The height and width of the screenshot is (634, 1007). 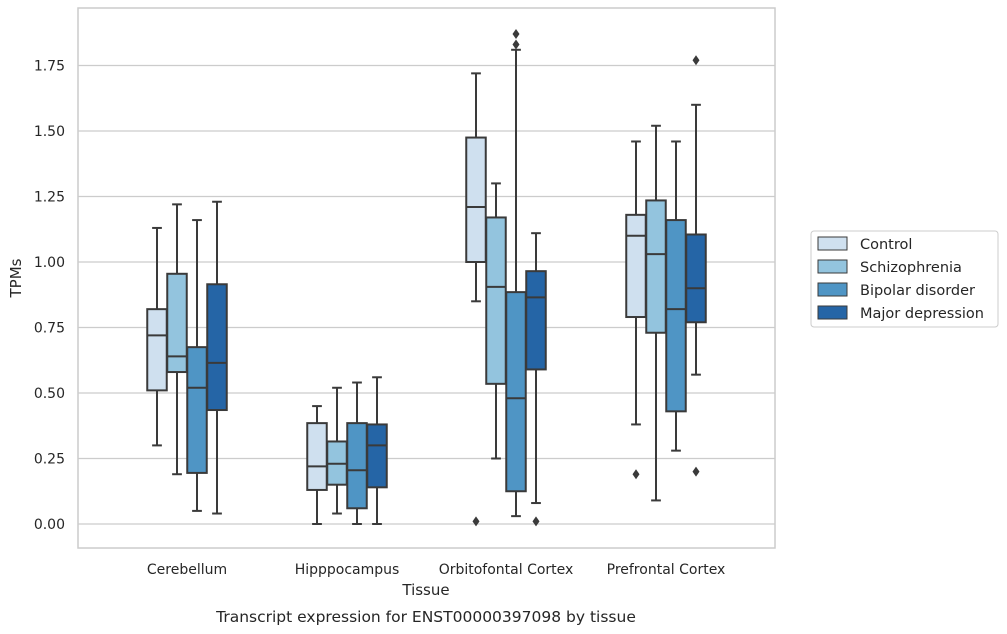 What do you see at coordinates (49, 394) in the screenshot?
I see `y-tick-label: 0.50` at bounding box center [49, 394].